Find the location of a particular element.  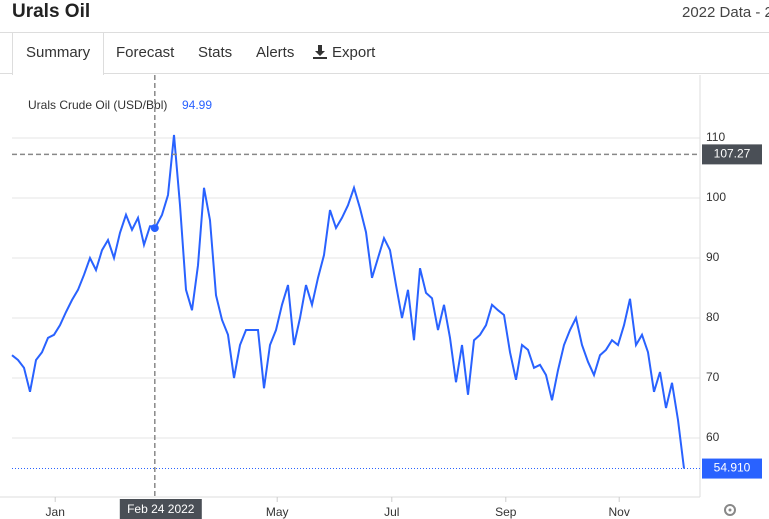

tab: Alerts is located at coordinates (275, 52).